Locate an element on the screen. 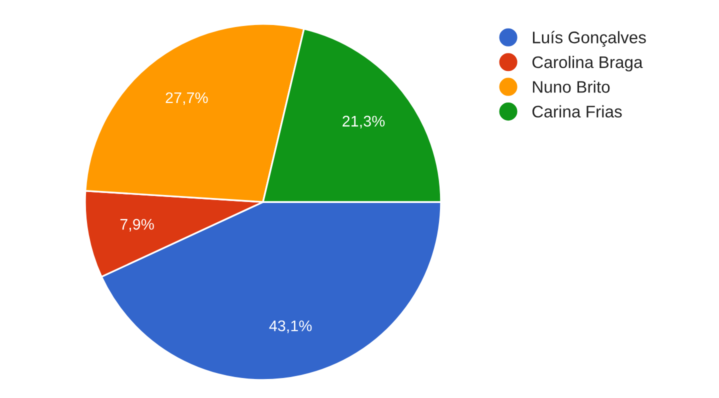  legend-label: Nuno Brito is located at coordinates (571, 86).